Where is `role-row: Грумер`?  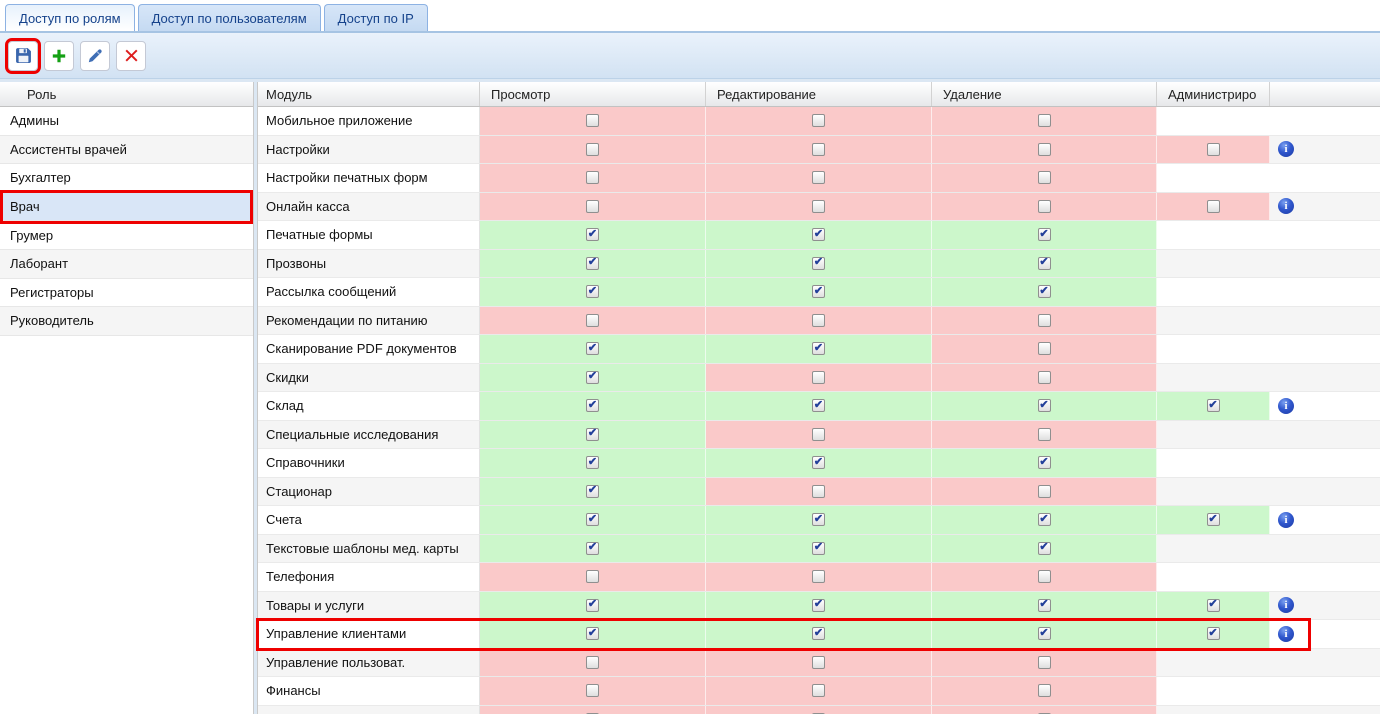 role-row: Грумер is located at coordinates (126, 235).